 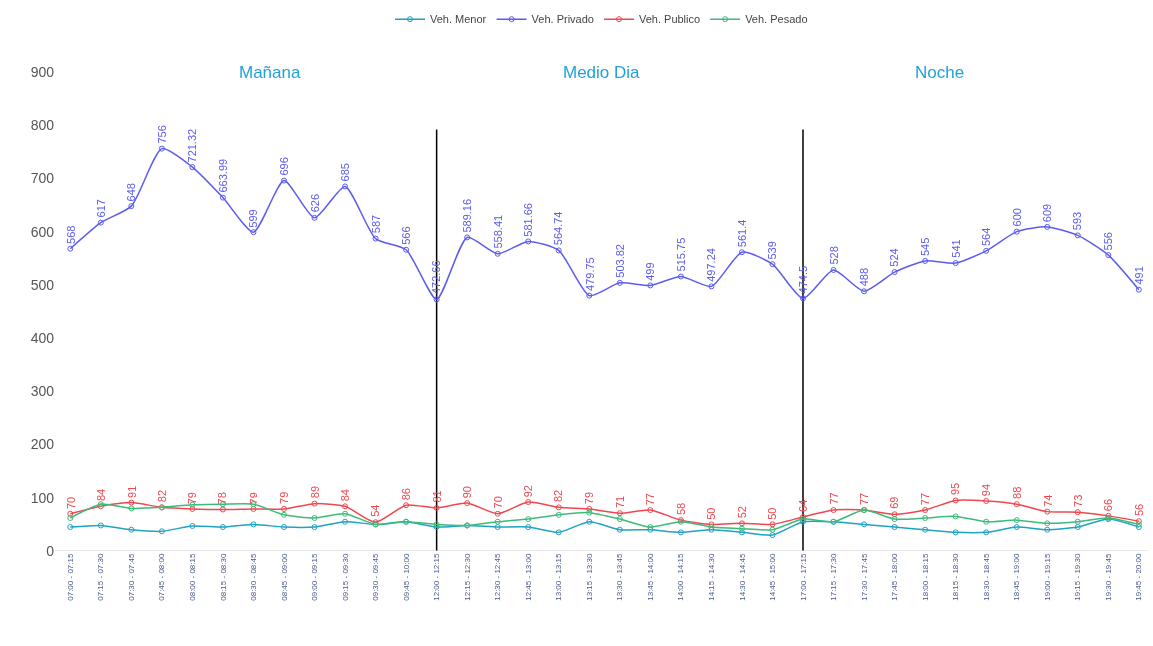 I want to click on x-tick-label: 17:30 - 17:45, so click(x=864, y=577).